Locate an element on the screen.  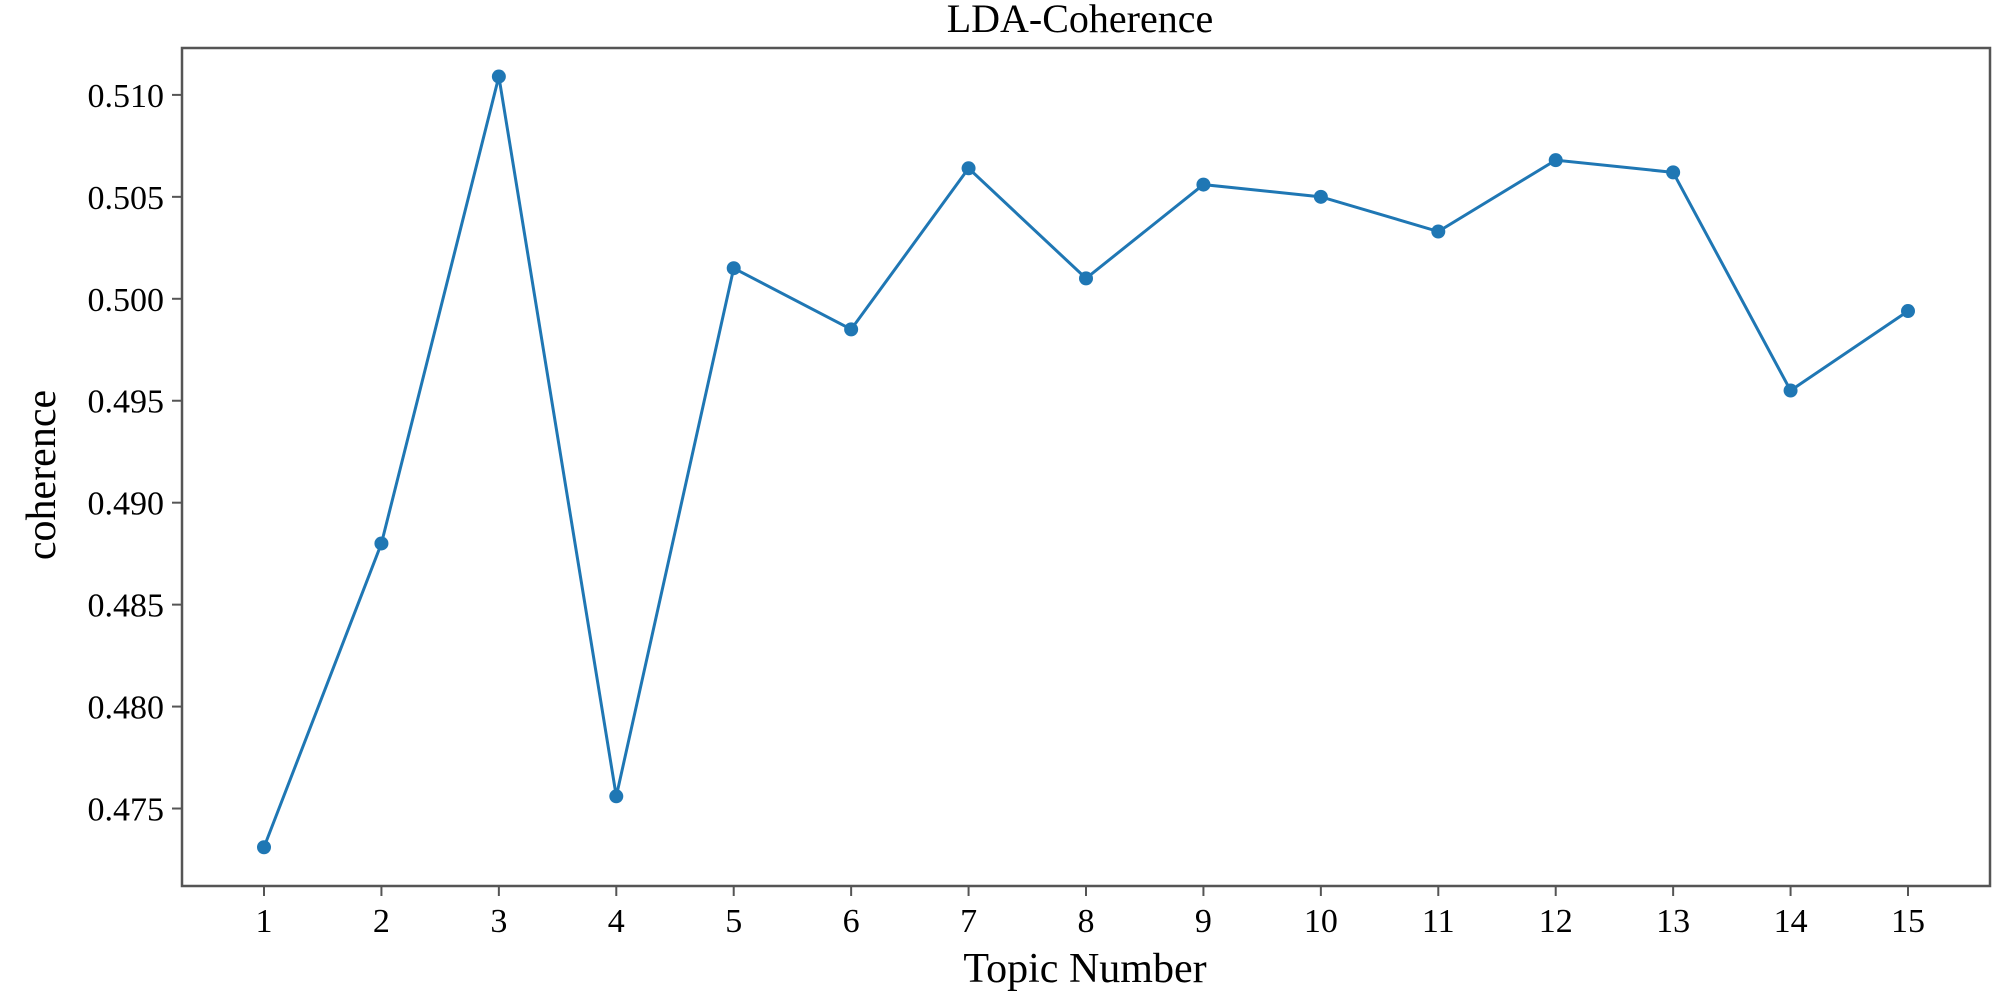
x-axis: 1 2 3 4 5 6 7 8 9 10 11 12 13 14 15 is located at coordinates (1090, 913).